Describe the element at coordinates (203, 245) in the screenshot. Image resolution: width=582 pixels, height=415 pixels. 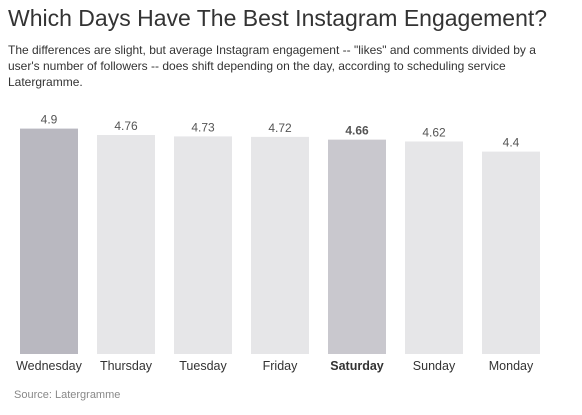
I see `bar-tuesday` at that location.